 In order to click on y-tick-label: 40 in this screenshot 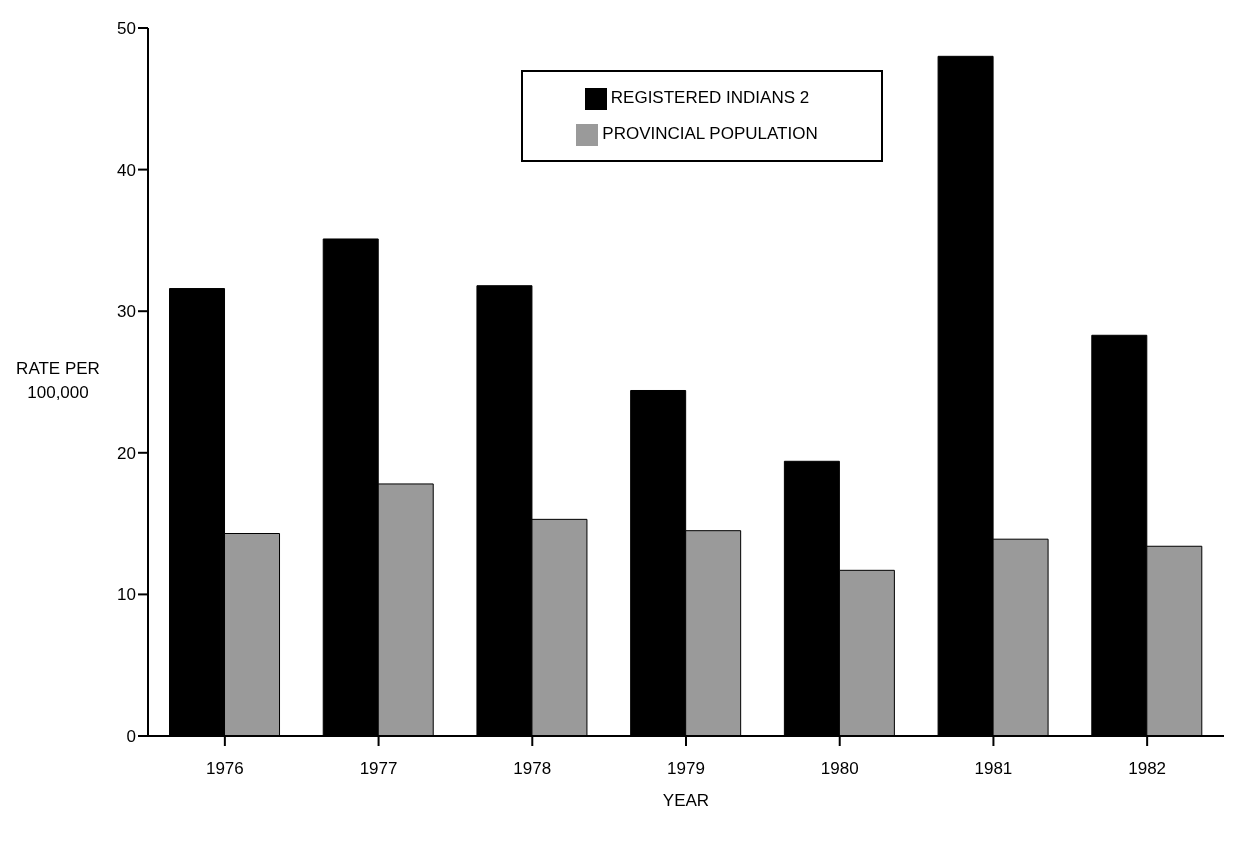, I will do `click(126, 170)`.